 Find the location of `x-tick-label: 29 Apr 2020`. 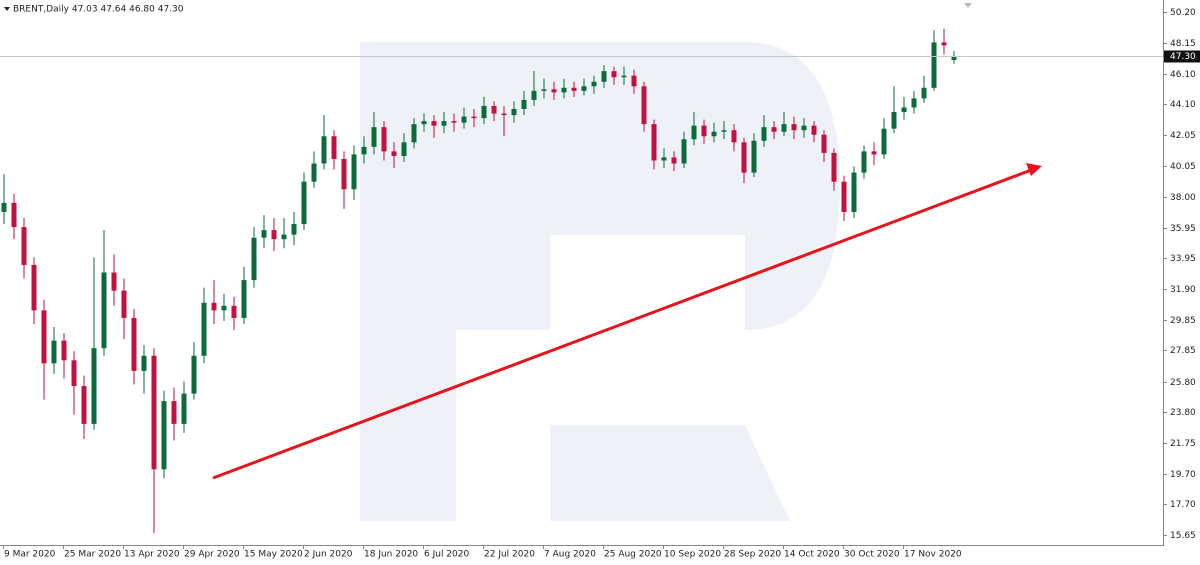

x-tick-label: 29 Apr 2020 is located at coordinates (212, 555).